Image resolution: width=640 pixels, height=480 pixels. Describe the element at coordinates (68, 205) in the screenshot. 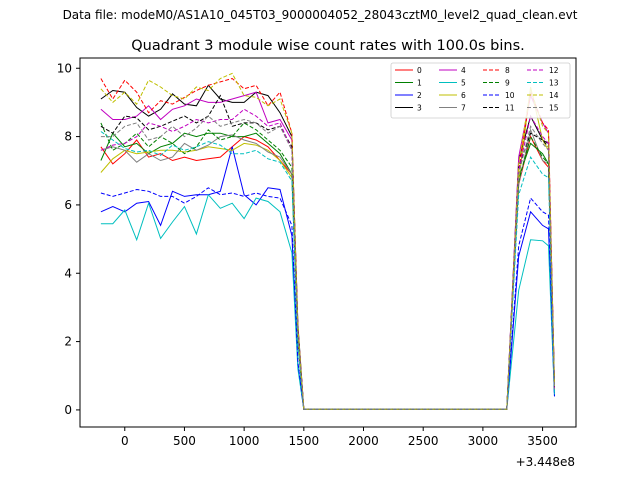

I see `y-tick-label: 6` at that location.